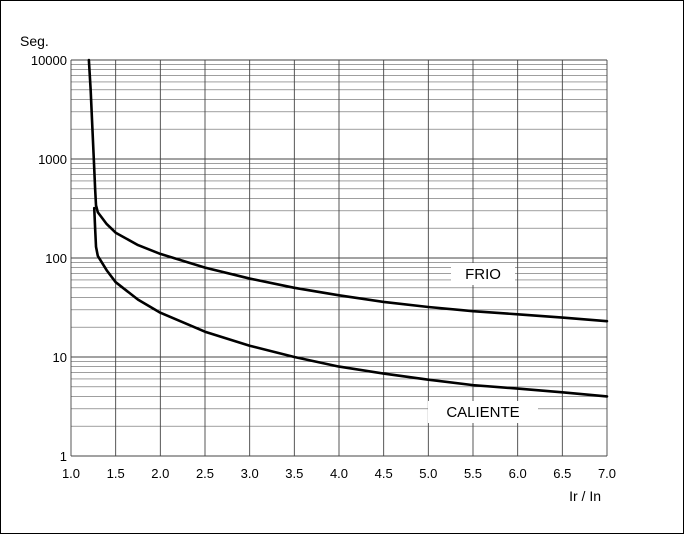  What do you see at coordinates (49, 60) in the screenshot?
I see `y-tick-label: 10000` at bounding box center [49, 60].